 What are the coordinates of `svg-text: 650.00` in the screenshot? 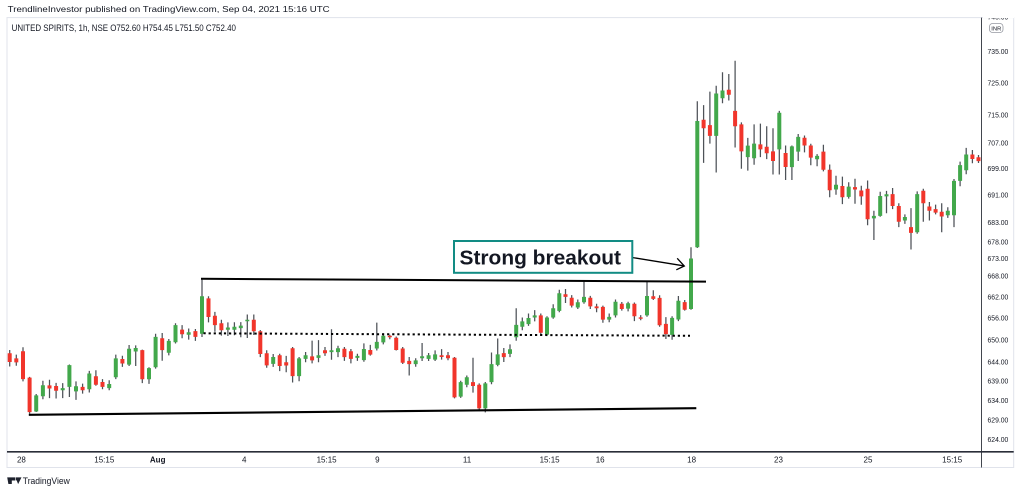 It's located at (998, 339).